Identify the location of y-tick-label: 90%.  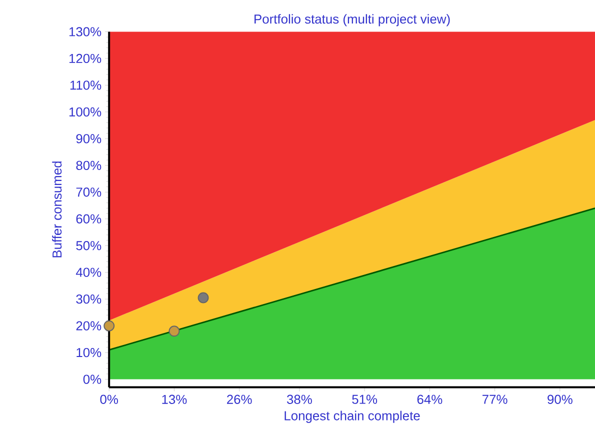
(89, 139).